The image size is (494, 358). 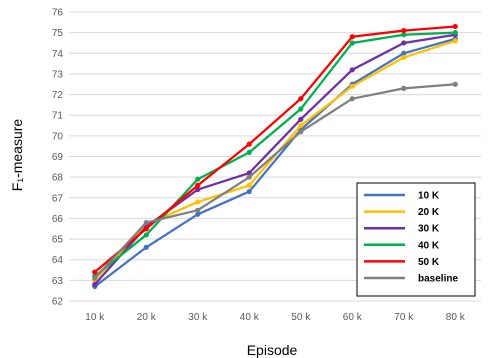 What do you see at coordinates (429, 196) in the screenshot?
I see `legend-label: 10 K` at bounding box center [429, 196].